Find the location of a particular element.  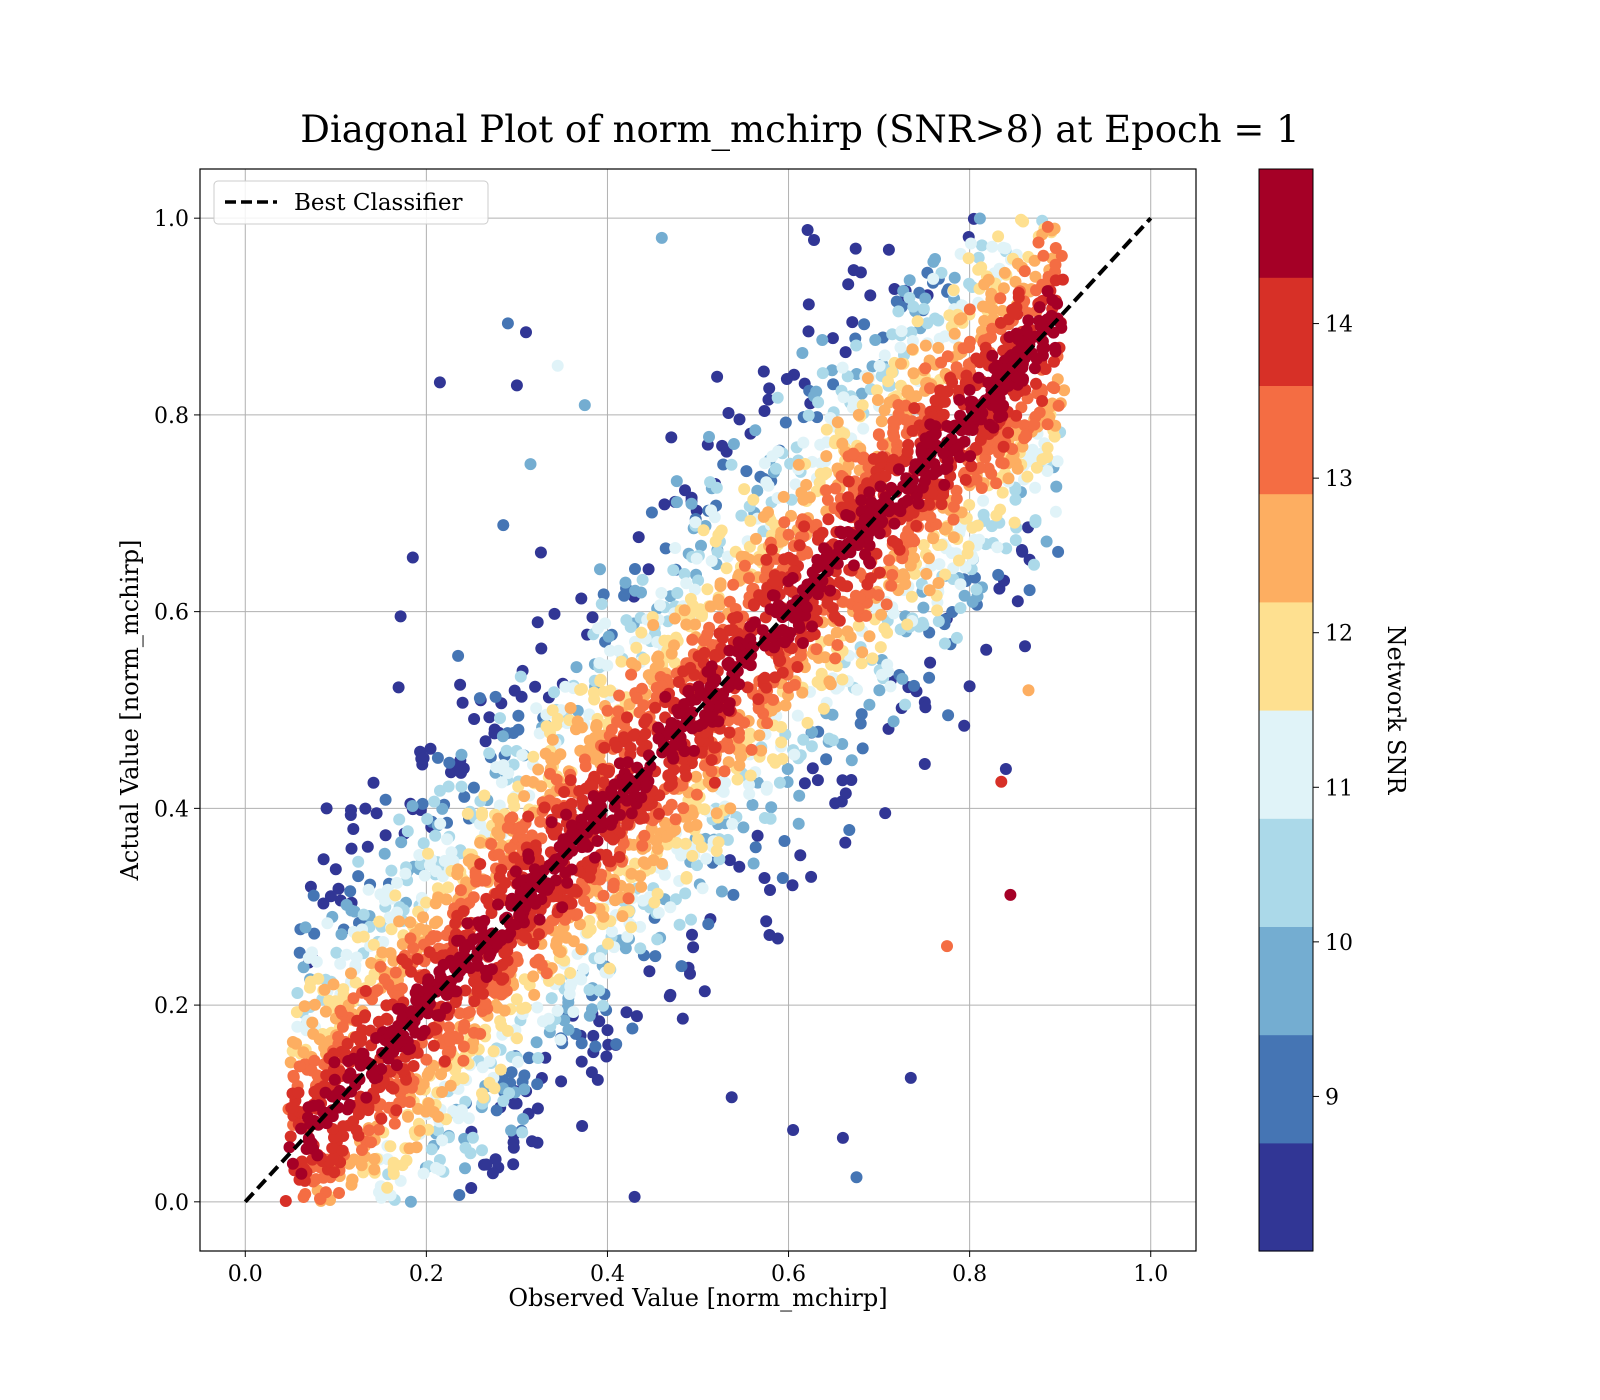

x-axis-ticks: 0.0 0.2 0.4 0.6 0.8 1.0 is located at coordinates (698, 1269).